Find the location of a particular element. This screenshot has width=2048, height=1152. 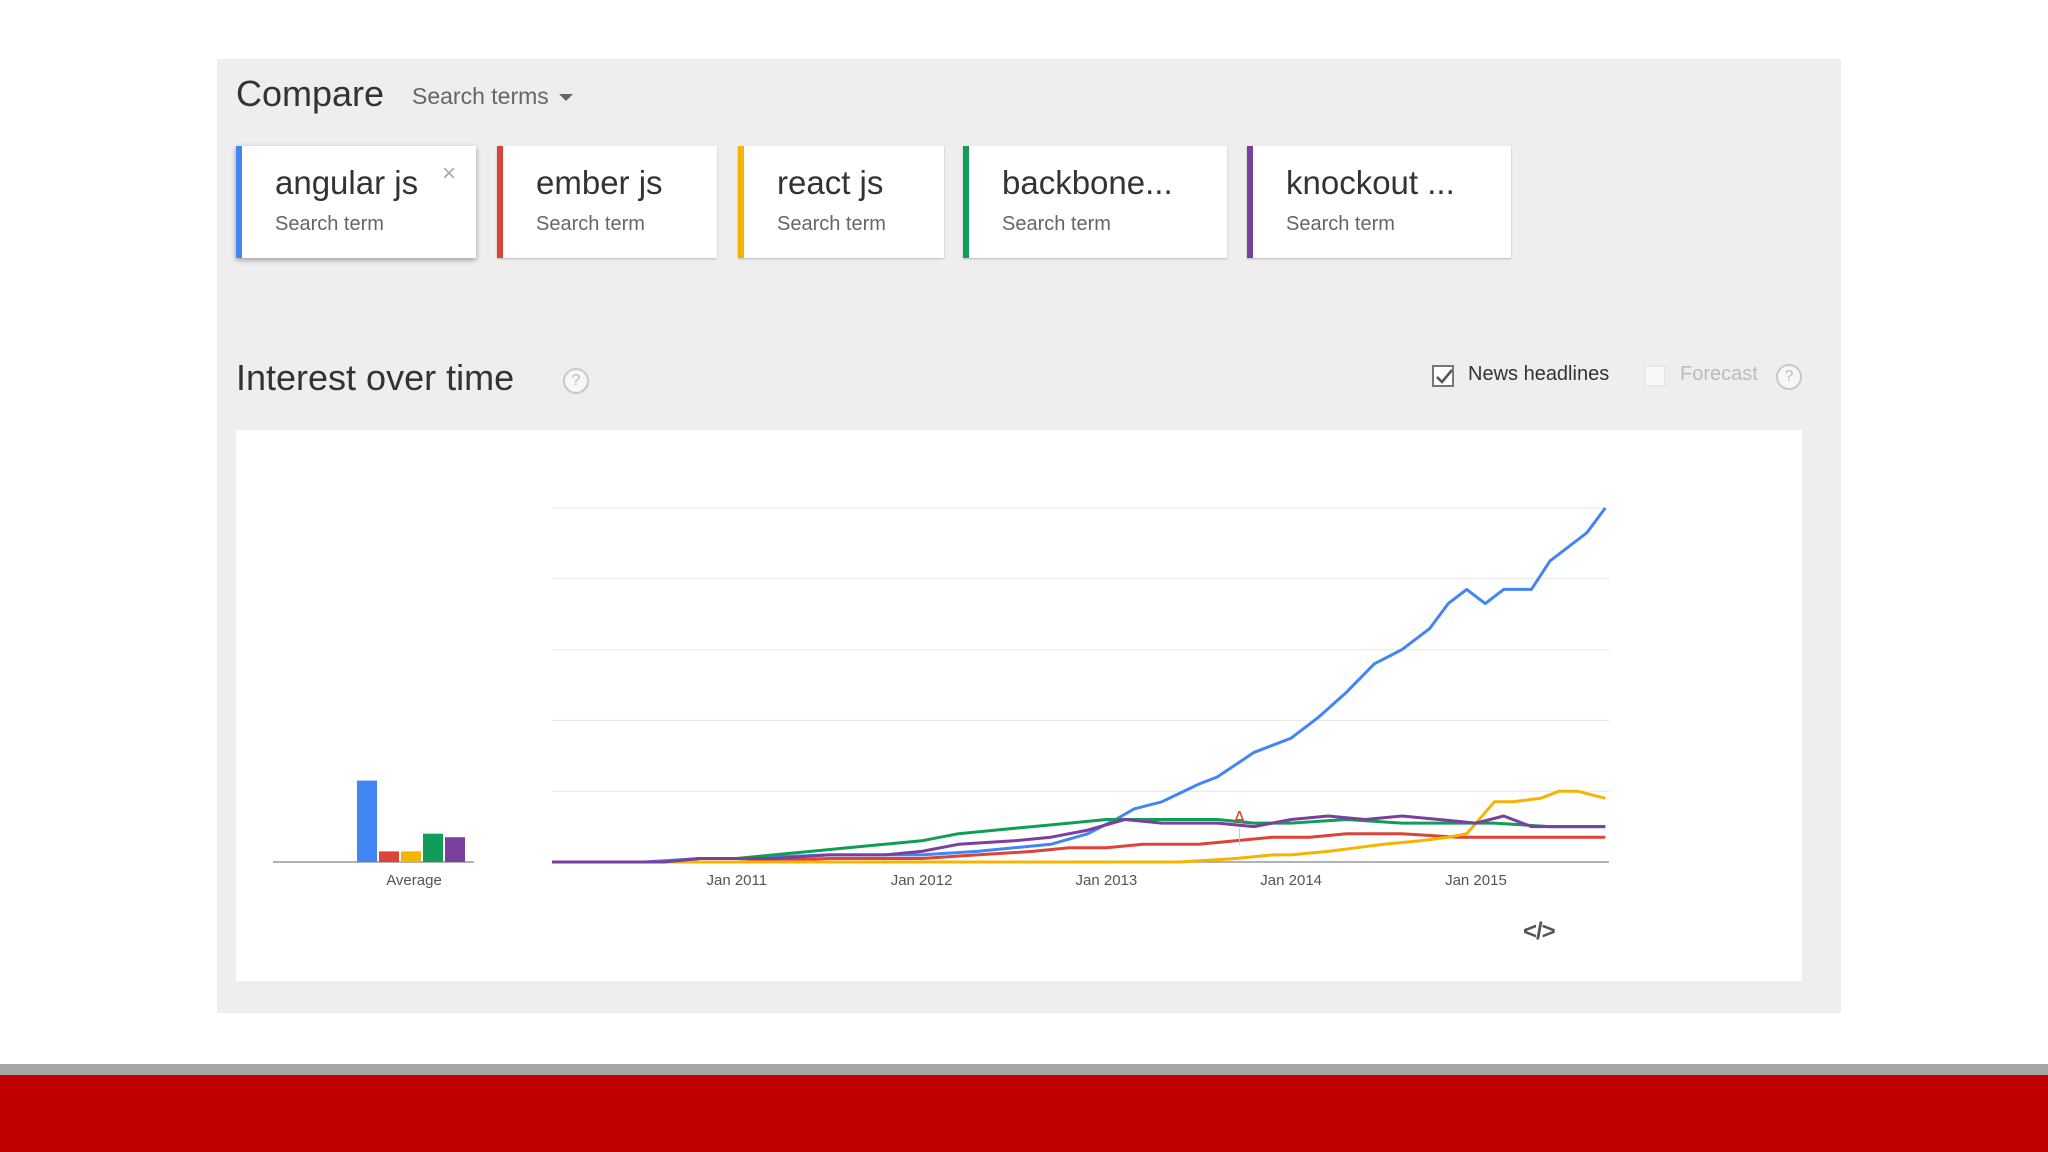

x-tick-label: Jan 2011 is located at coordinates (736, 880).